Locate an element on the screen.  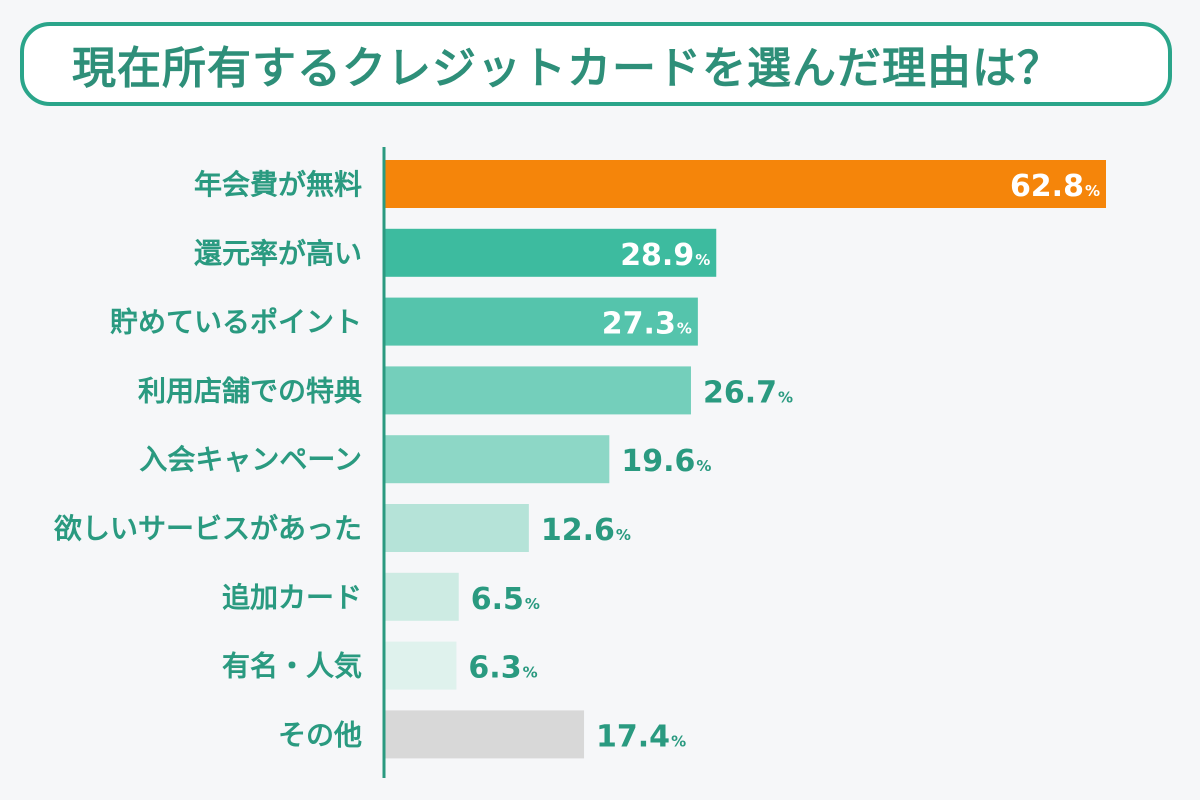
value-label: 12.6% is located at coordinates (586, 530).